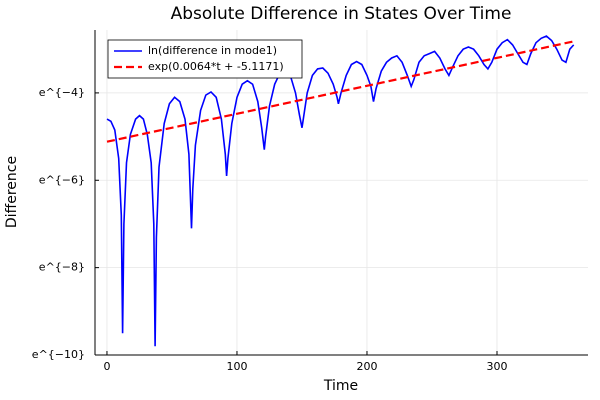 This screenshot has height=400, width=600. What do you see at coordinates (12, 192) in the screenshot?
I see `y-axis-label: Difference` at bounding box center [12, 192].